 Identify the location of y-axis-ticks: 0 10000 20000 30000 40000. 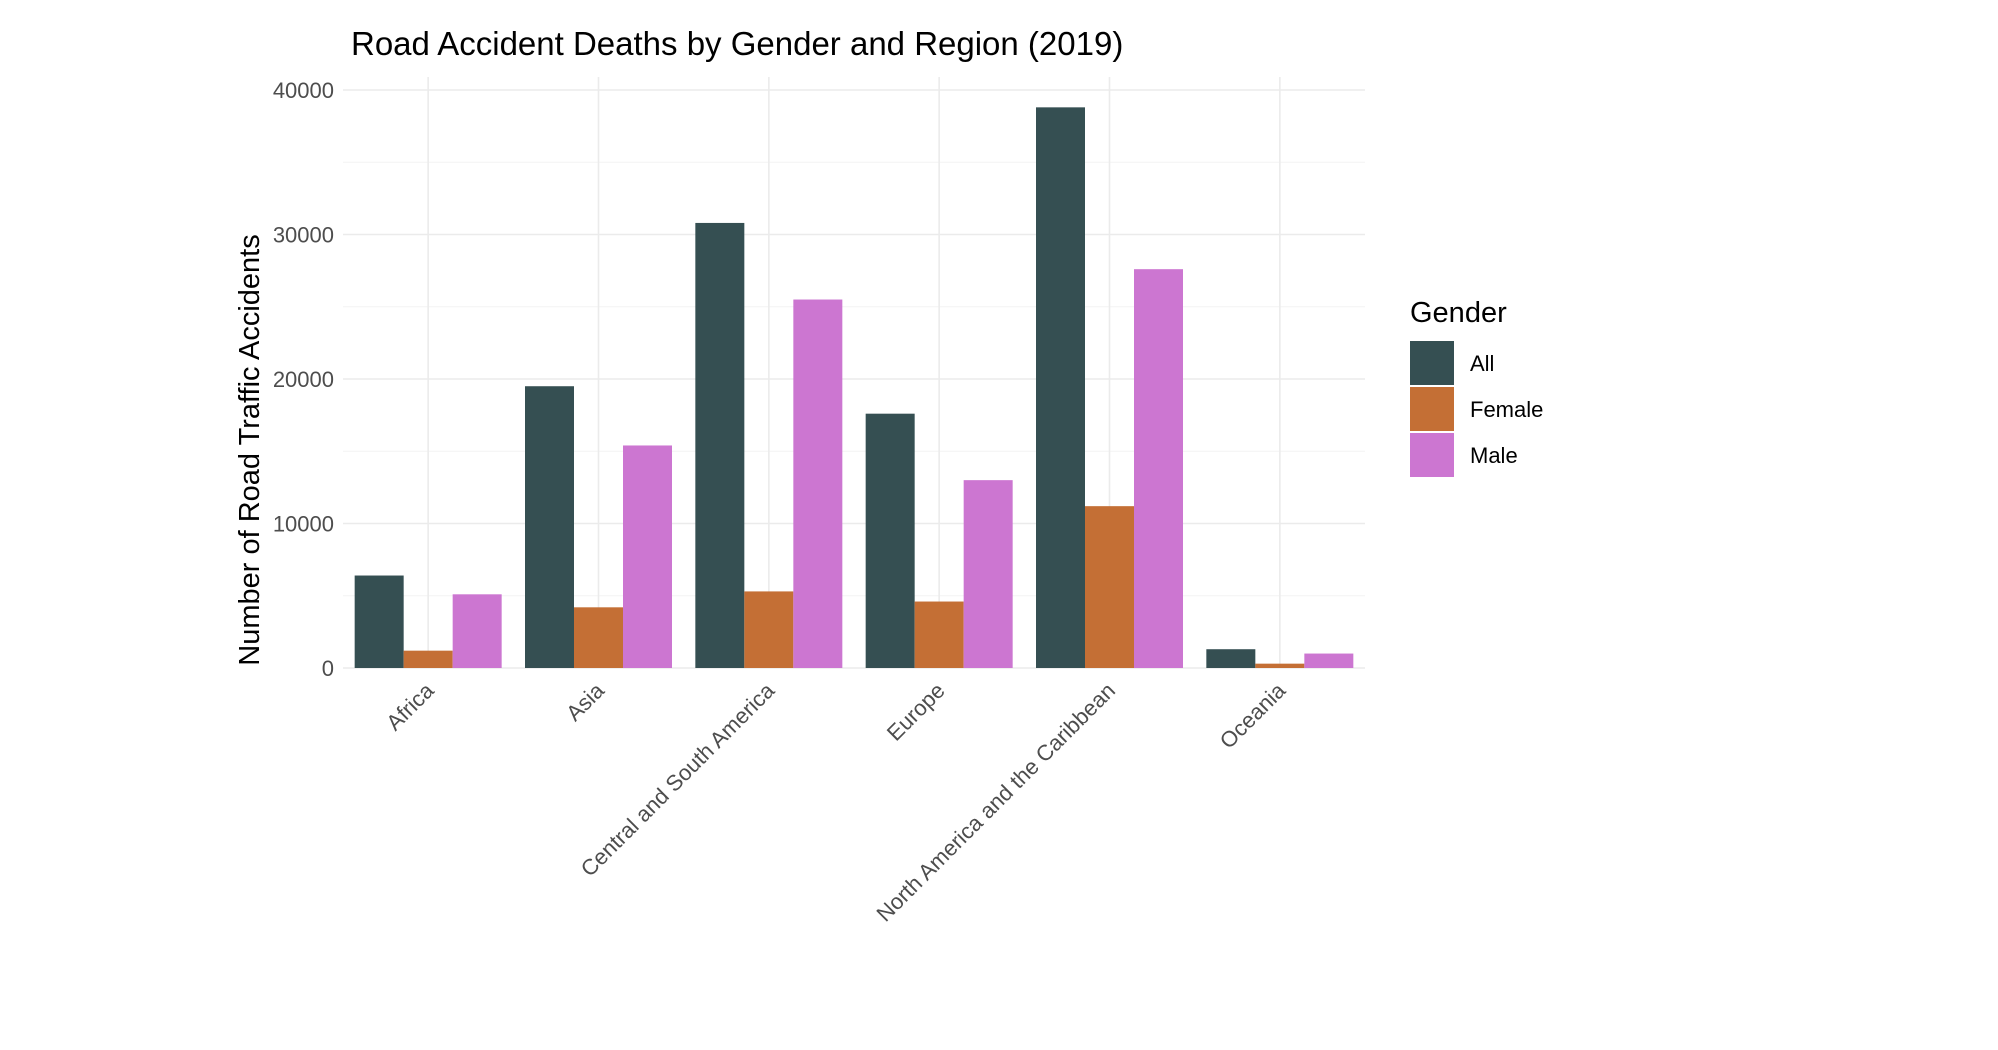
(303, 379).